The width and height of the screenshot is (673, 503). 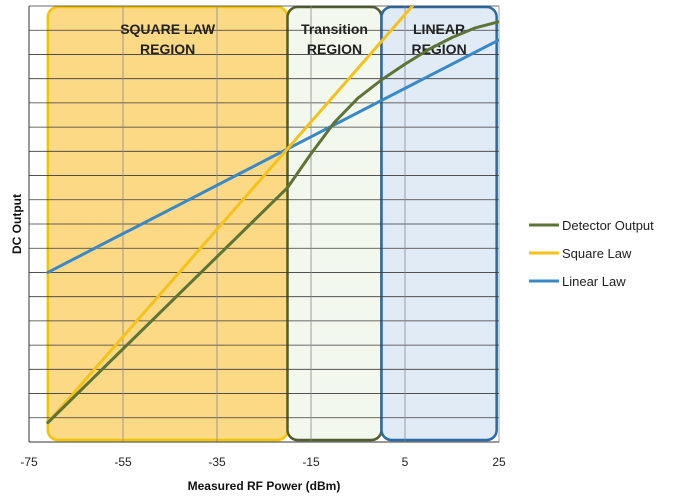 I want to click on legend: Detector Output Square Law Linear Law, so click(x=591, y=253).